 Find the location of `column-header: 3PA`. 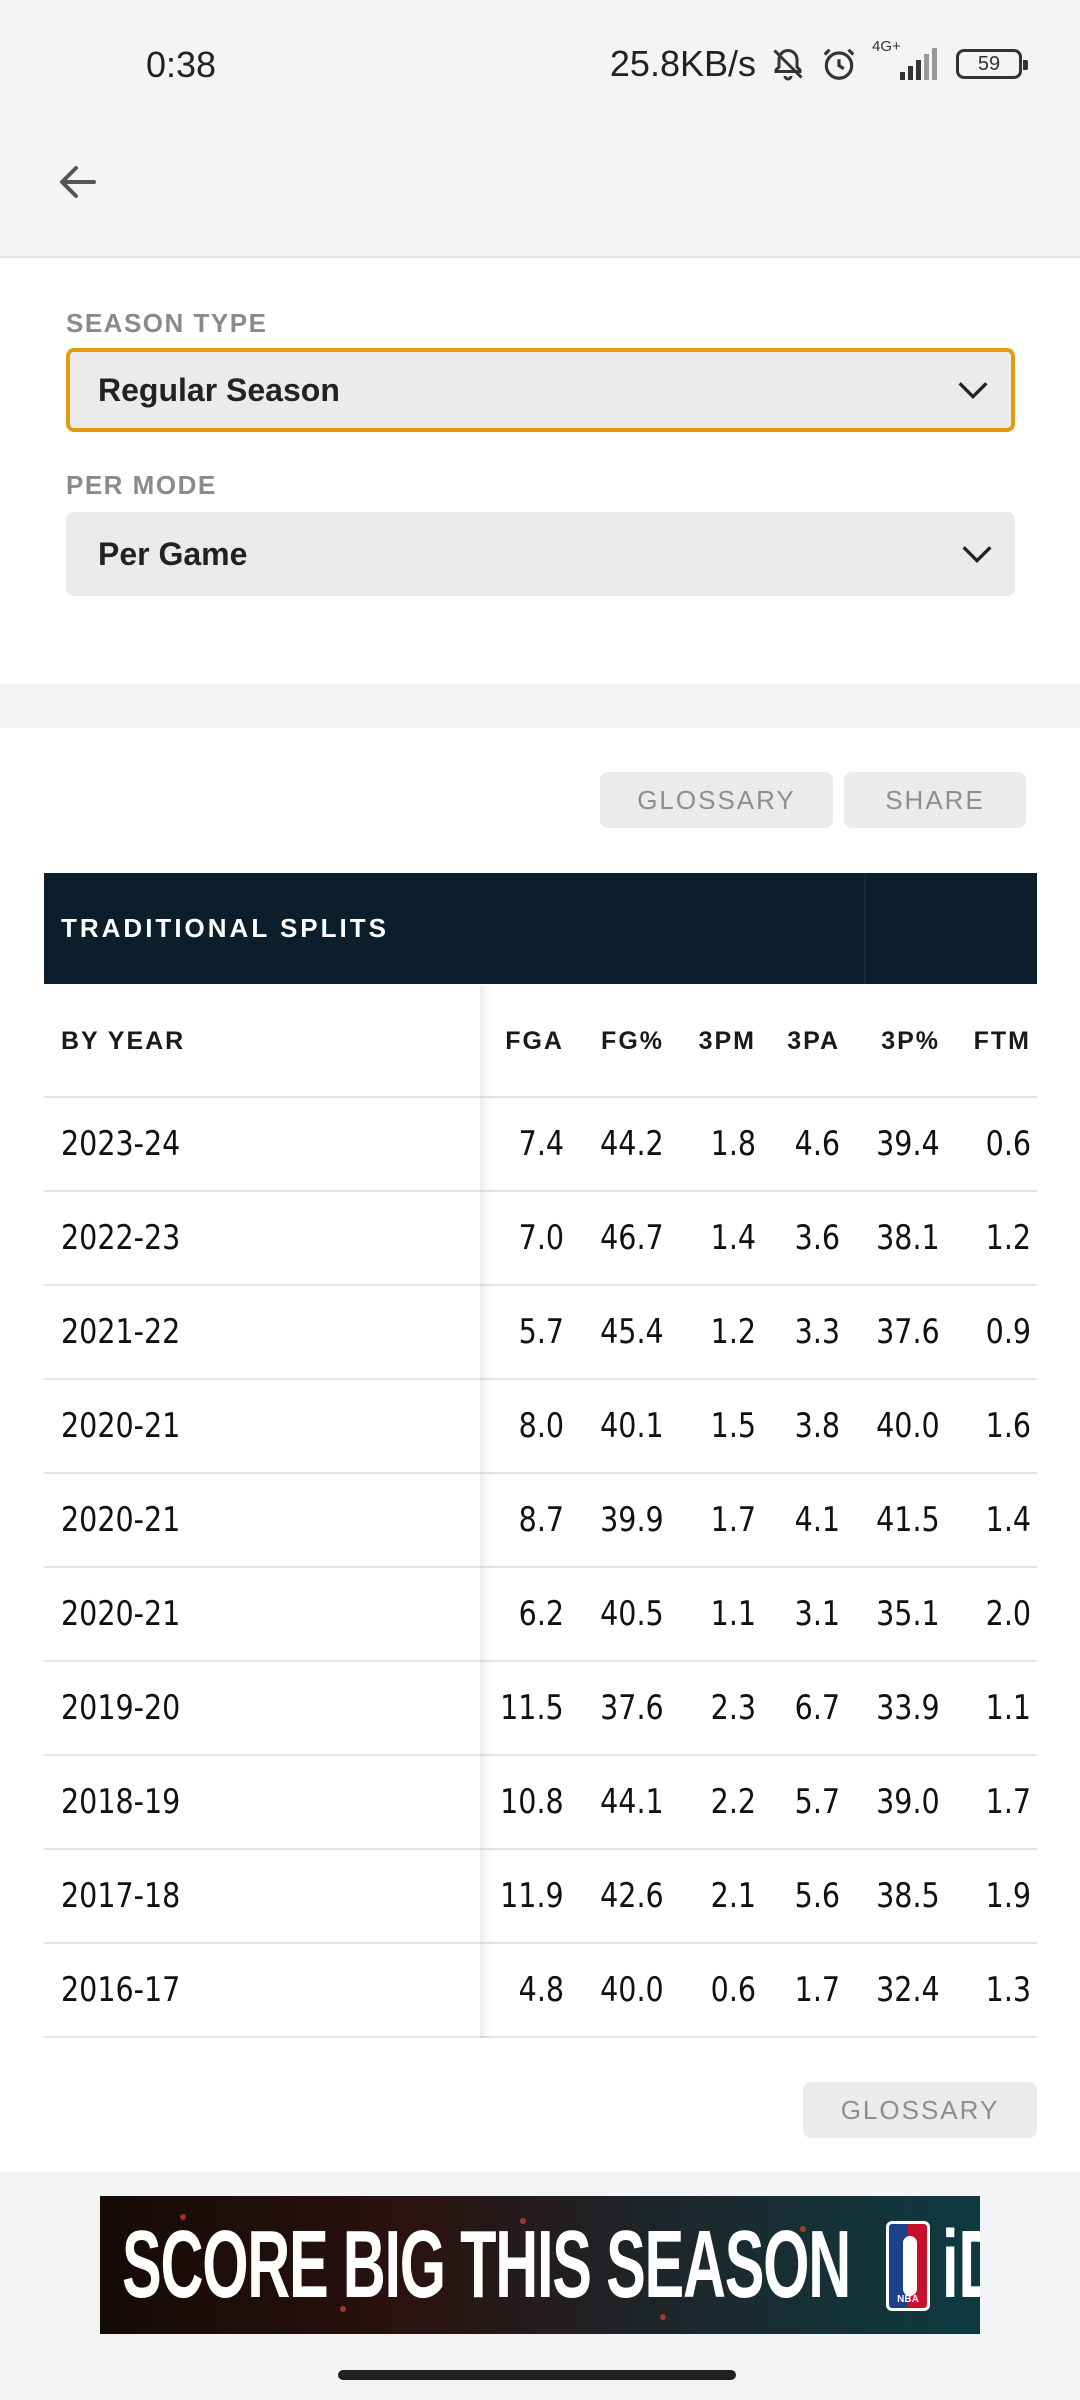

column-header: 3PA is located at coordinates (813, 1040).